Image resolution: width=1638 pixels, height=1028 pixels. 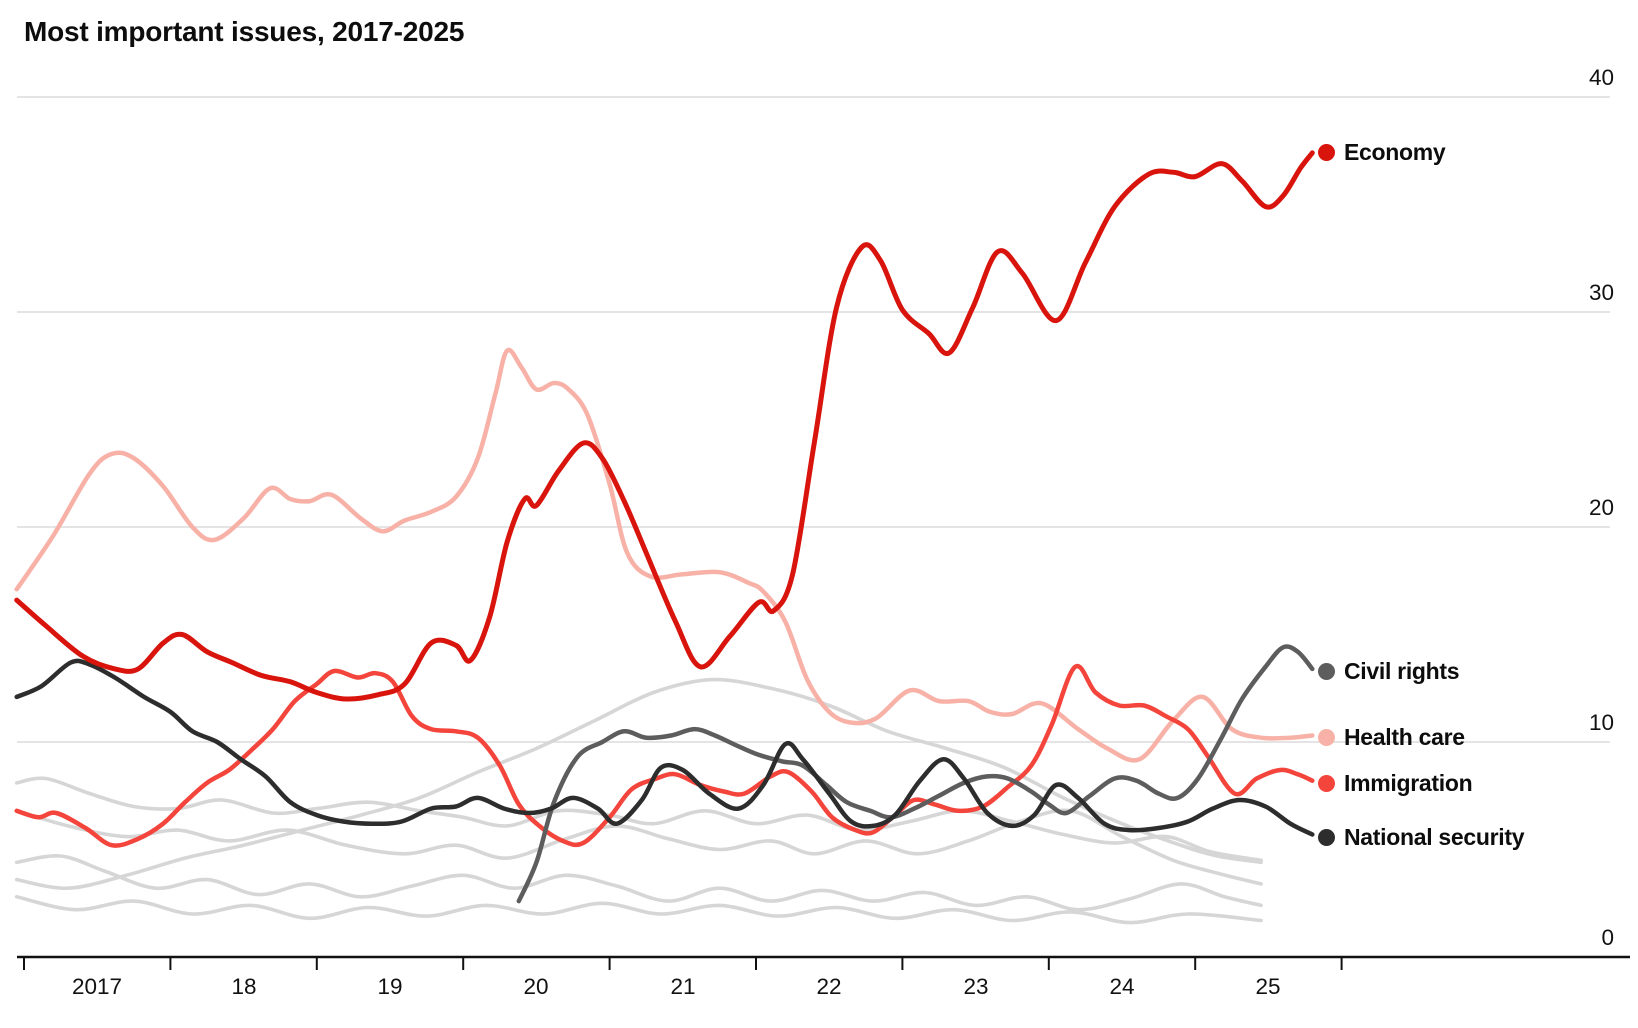 I want to click on legend-item-immigration: Immigration, so click(x=1395, y=783).